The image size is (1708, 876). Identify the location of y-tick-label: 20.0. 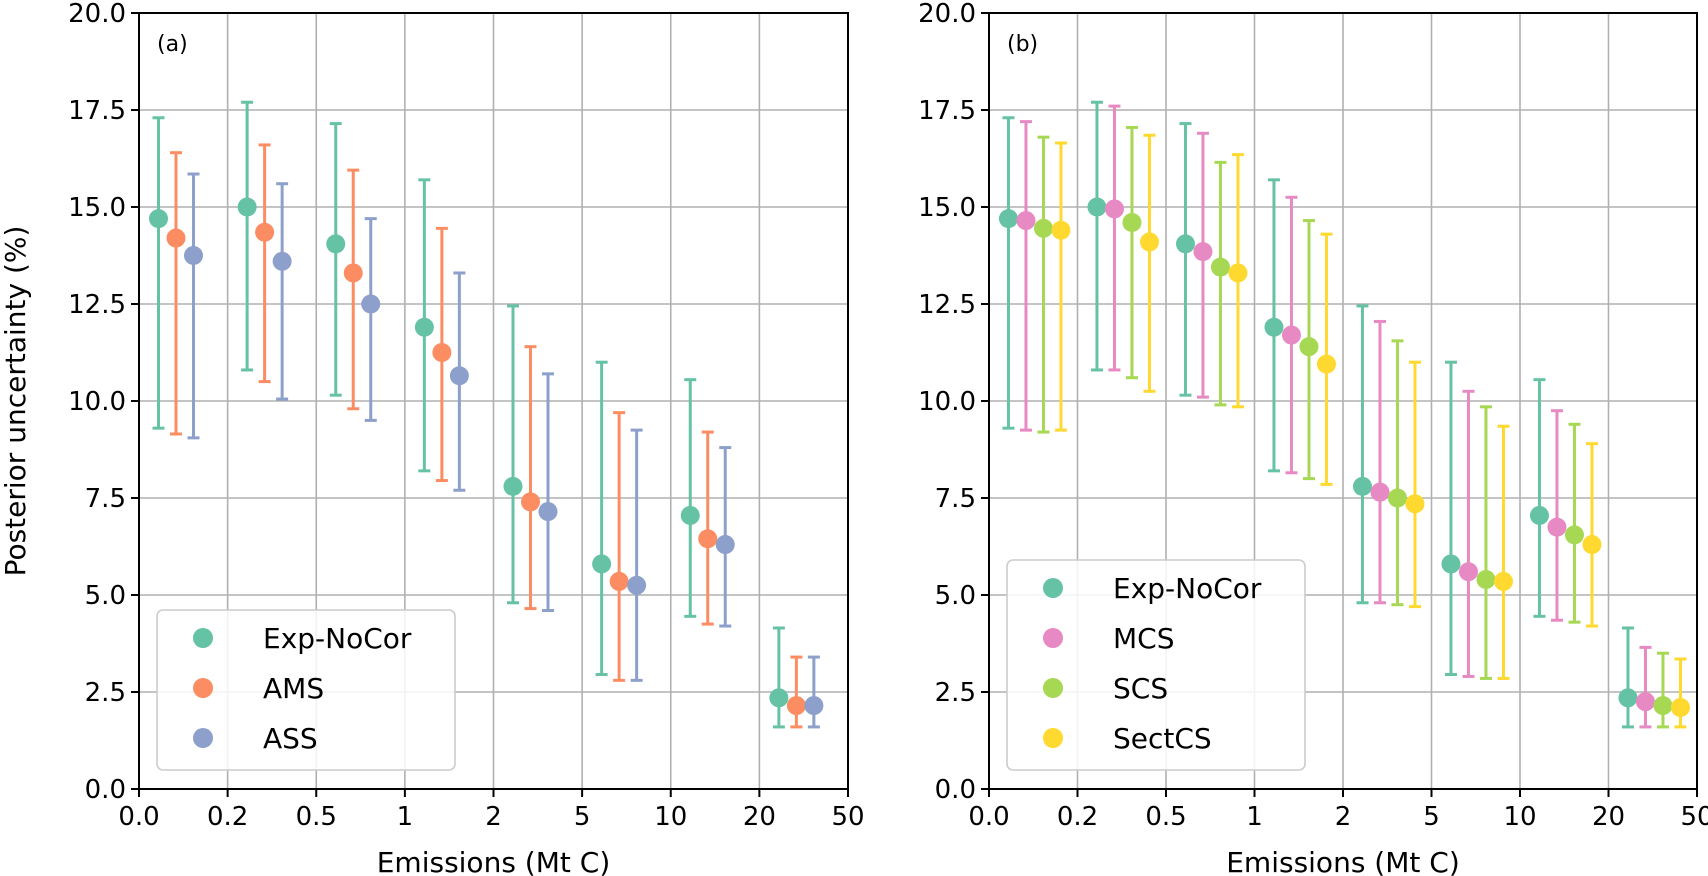
(947, 14).